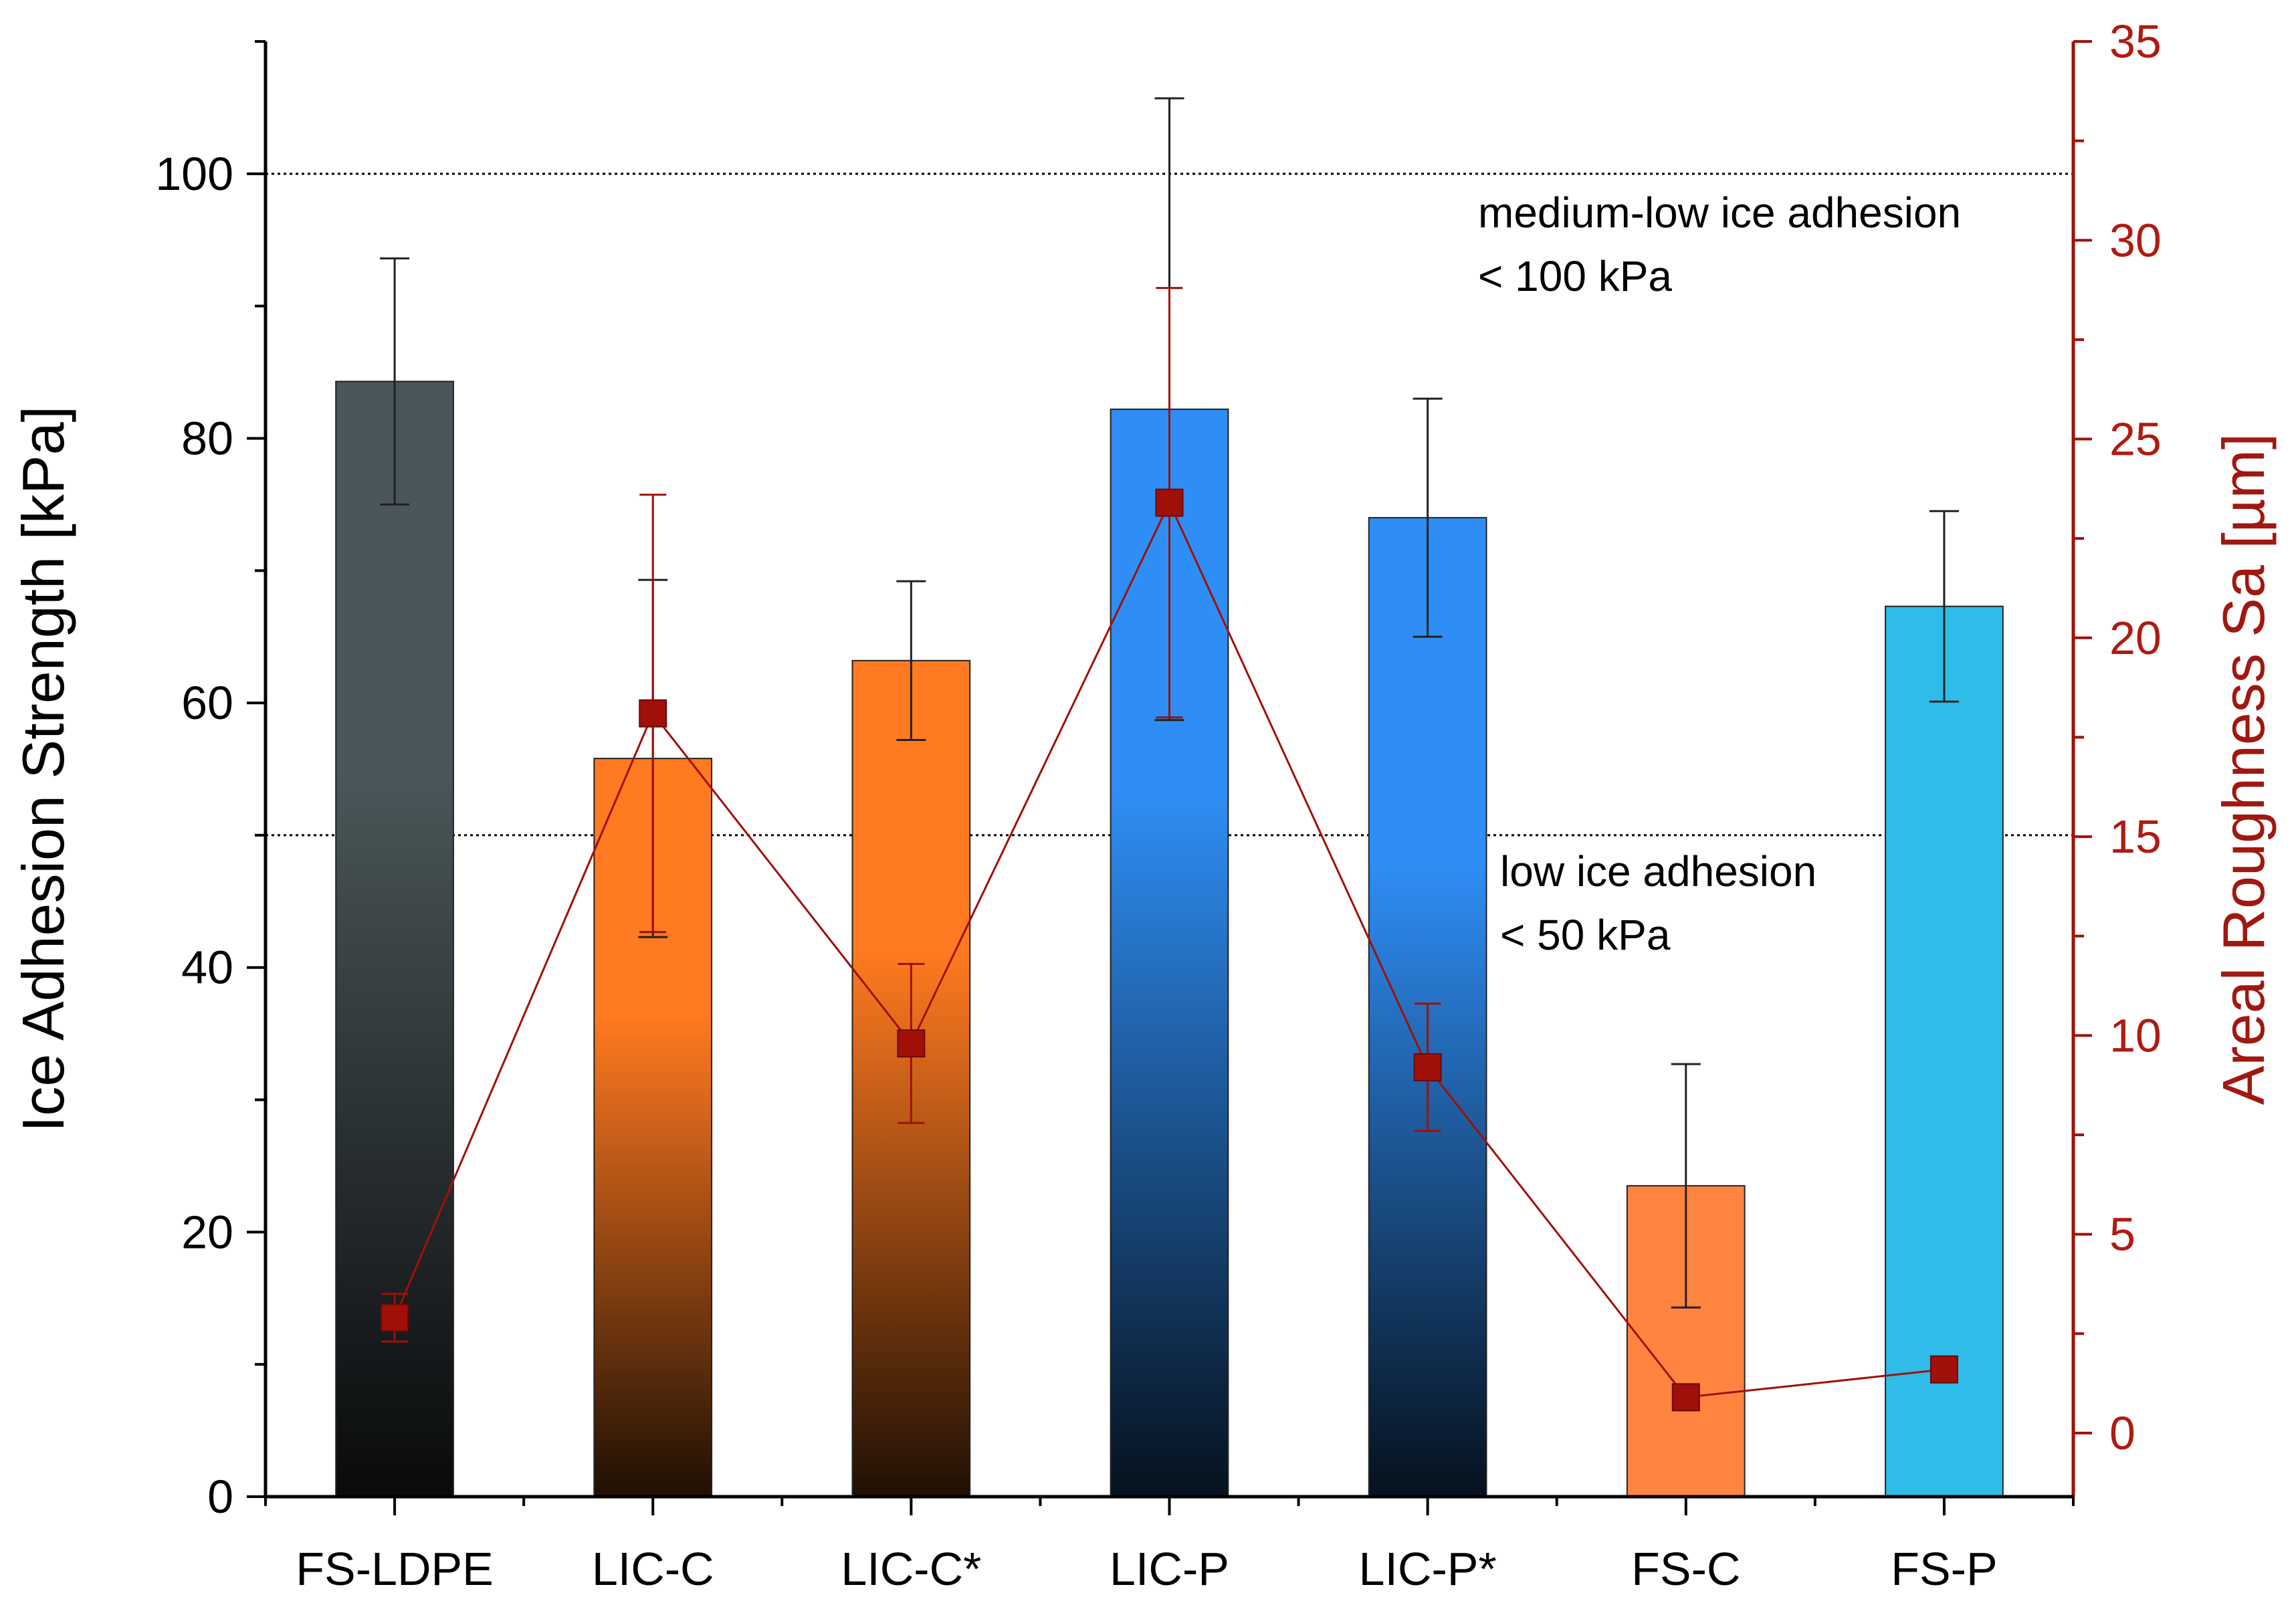 The image size is (2296, 1603). Describe the element at coordinates (2122, 1433) in the screenshot. I see `right-tick-label-0: 0` at that location.